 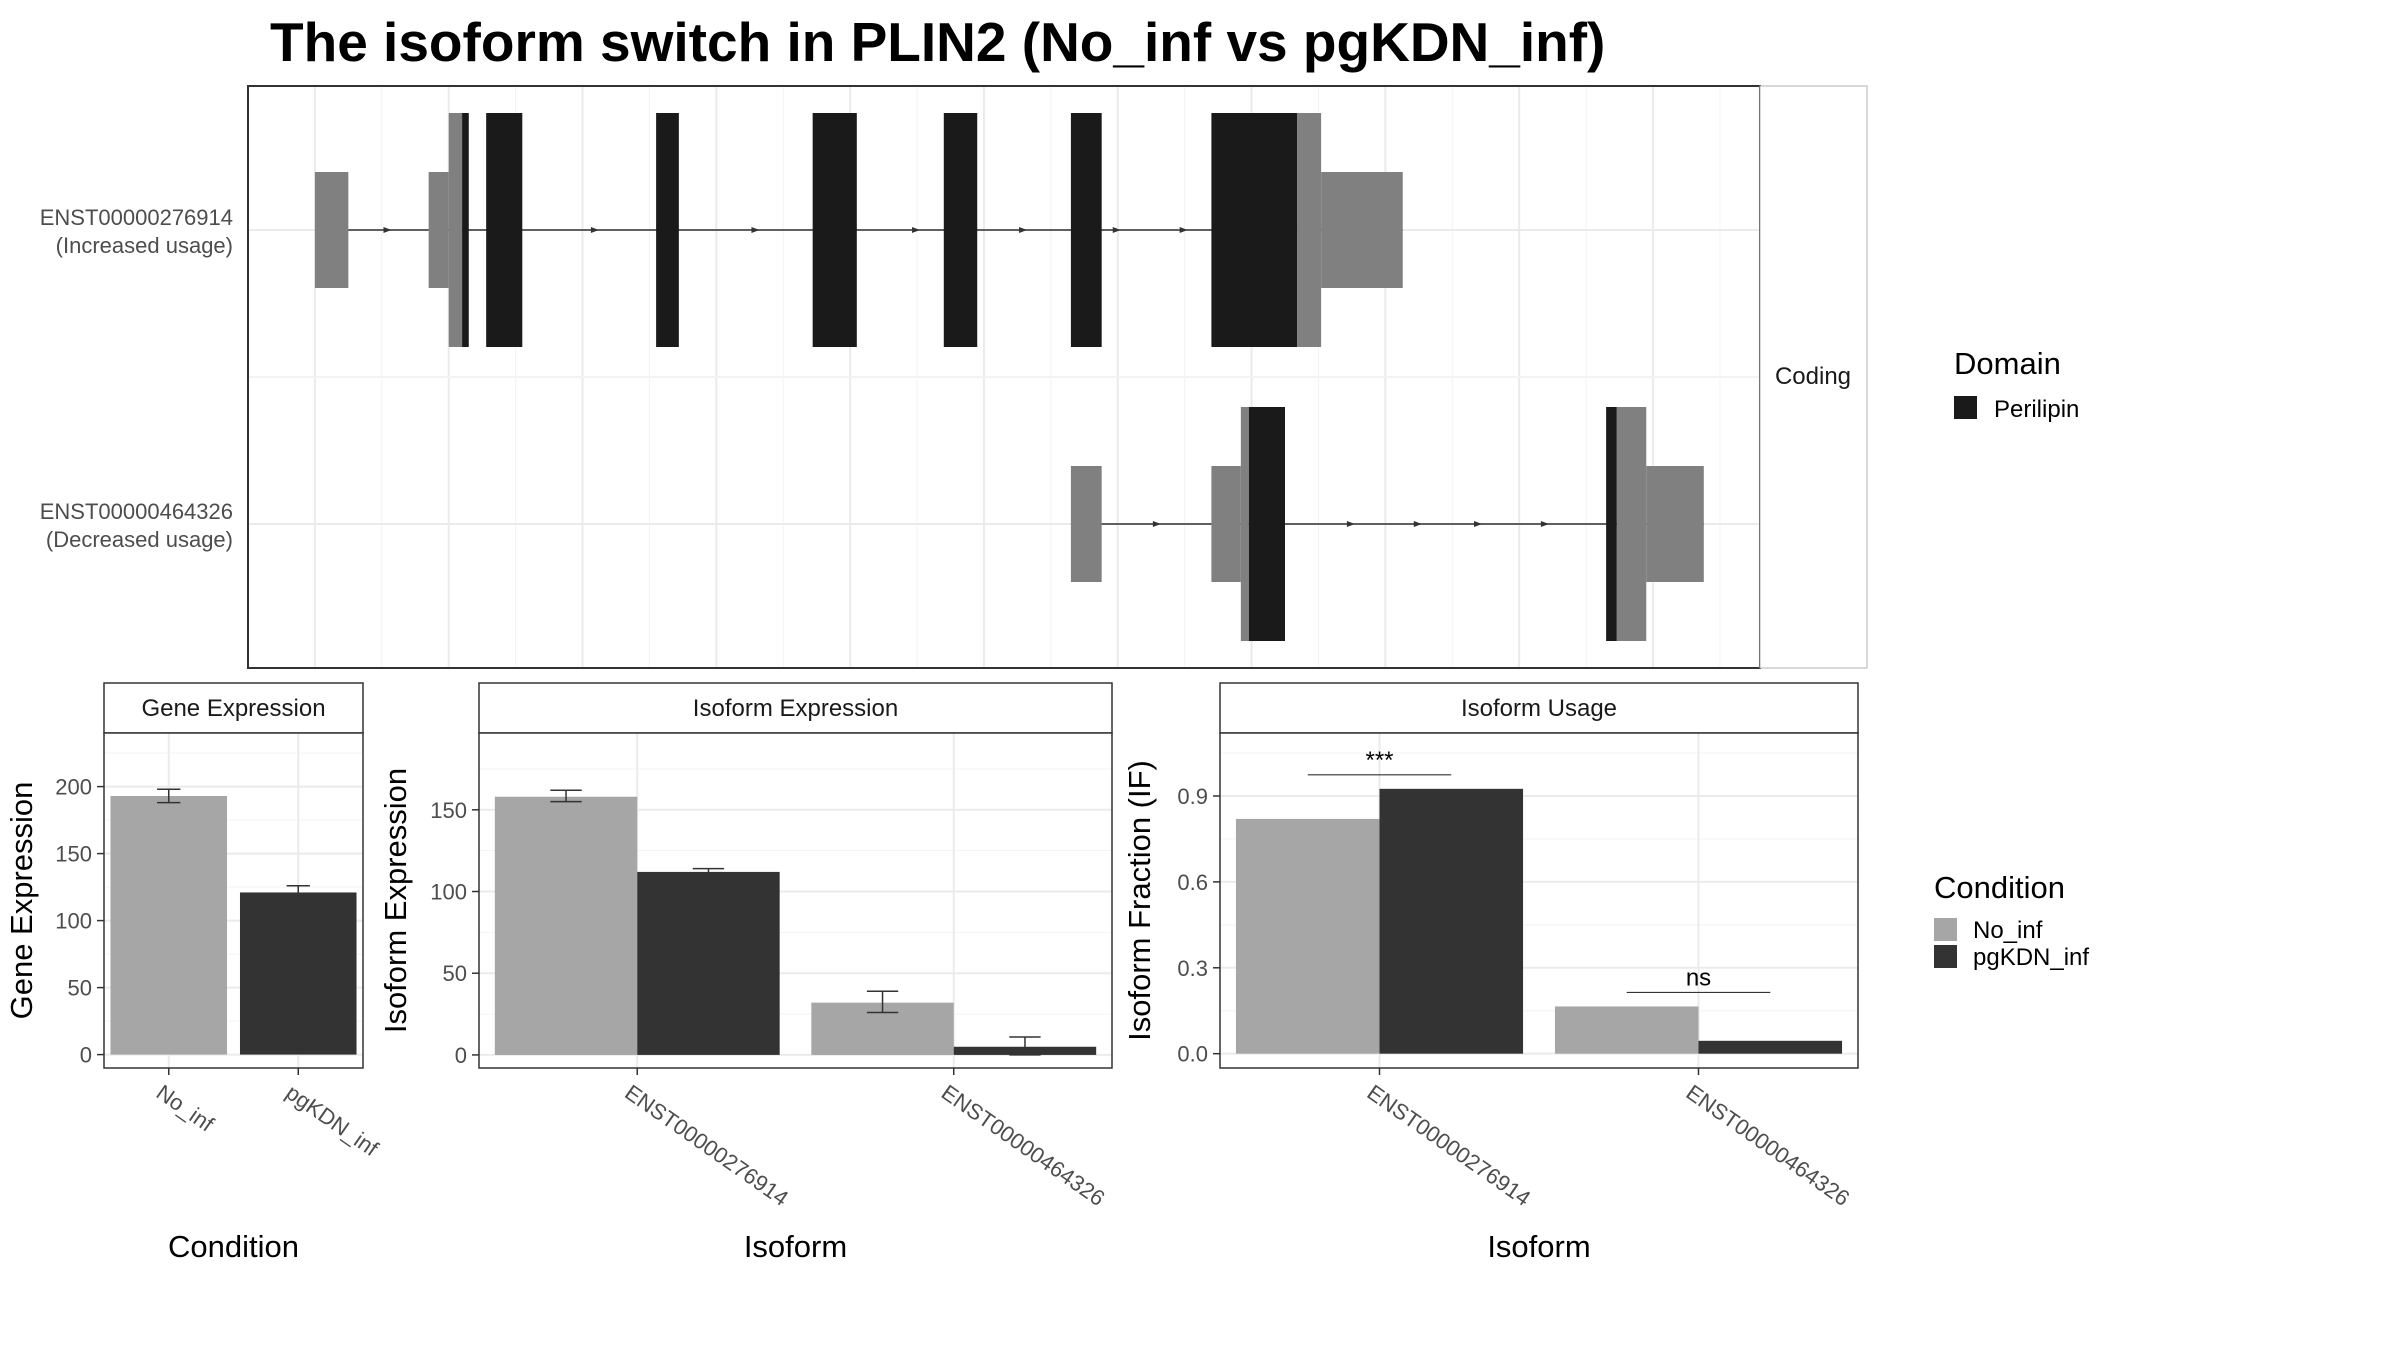 What do you see at coordinates (1192, 882) in the screenshot?
I see `y-tick-label: 0.6` at bounding box center [1192, 882].